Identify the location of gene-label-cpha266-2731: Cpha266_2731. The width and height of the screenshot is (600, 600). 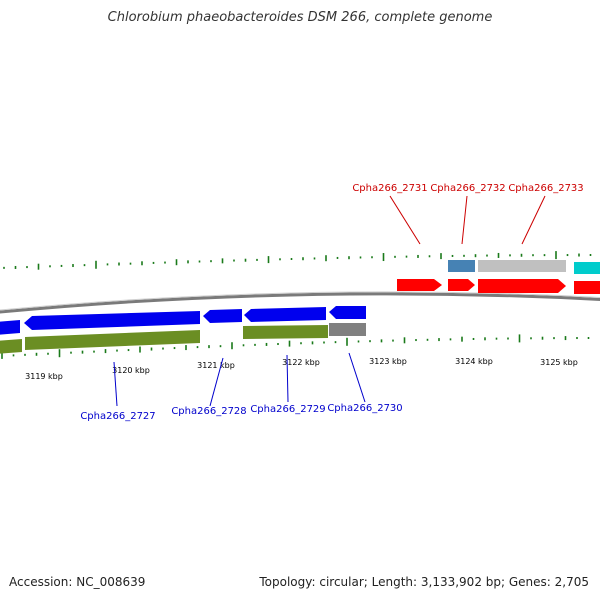
(389, 188).